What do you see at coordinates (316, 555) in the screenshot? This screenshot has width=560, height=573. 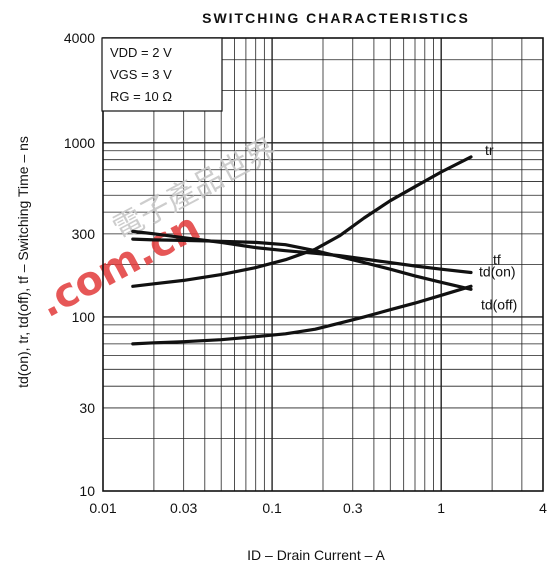 I see `x-axis-label: ID – Drain Current – A` at bounding box center [316, 555].